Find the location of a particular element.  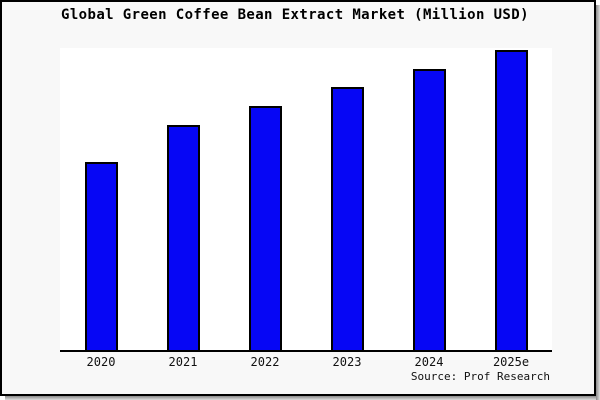

x-tick-label-2021: 2021 is located at coordinates (183, 362).